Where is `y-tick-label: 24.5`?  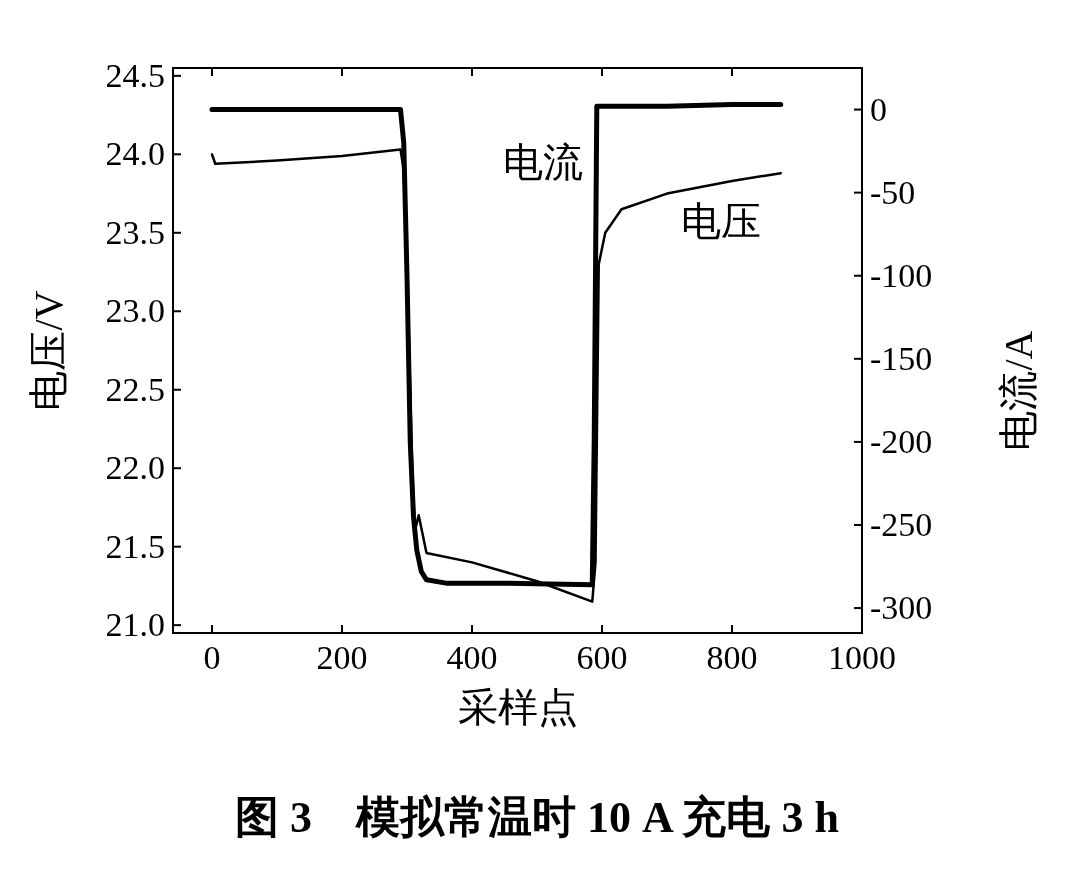
y-tick-label: 24.5 is located at coordinates (135, 75).